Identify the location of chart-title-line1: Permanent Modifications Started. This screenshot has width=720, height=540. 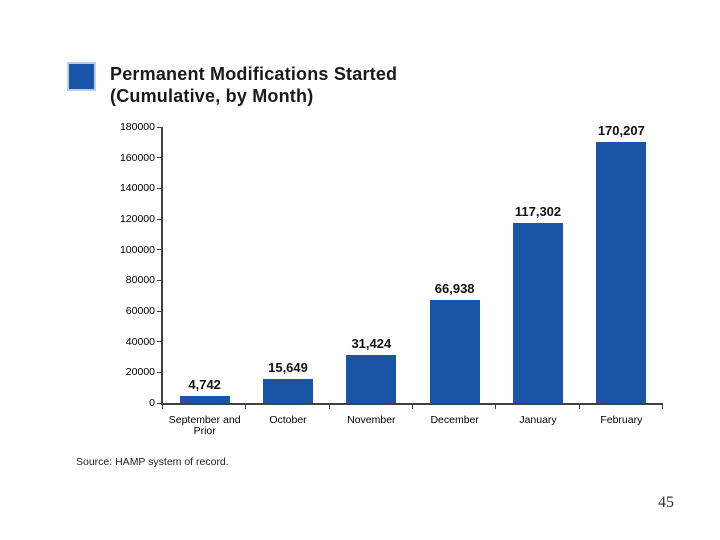
(254, 74).